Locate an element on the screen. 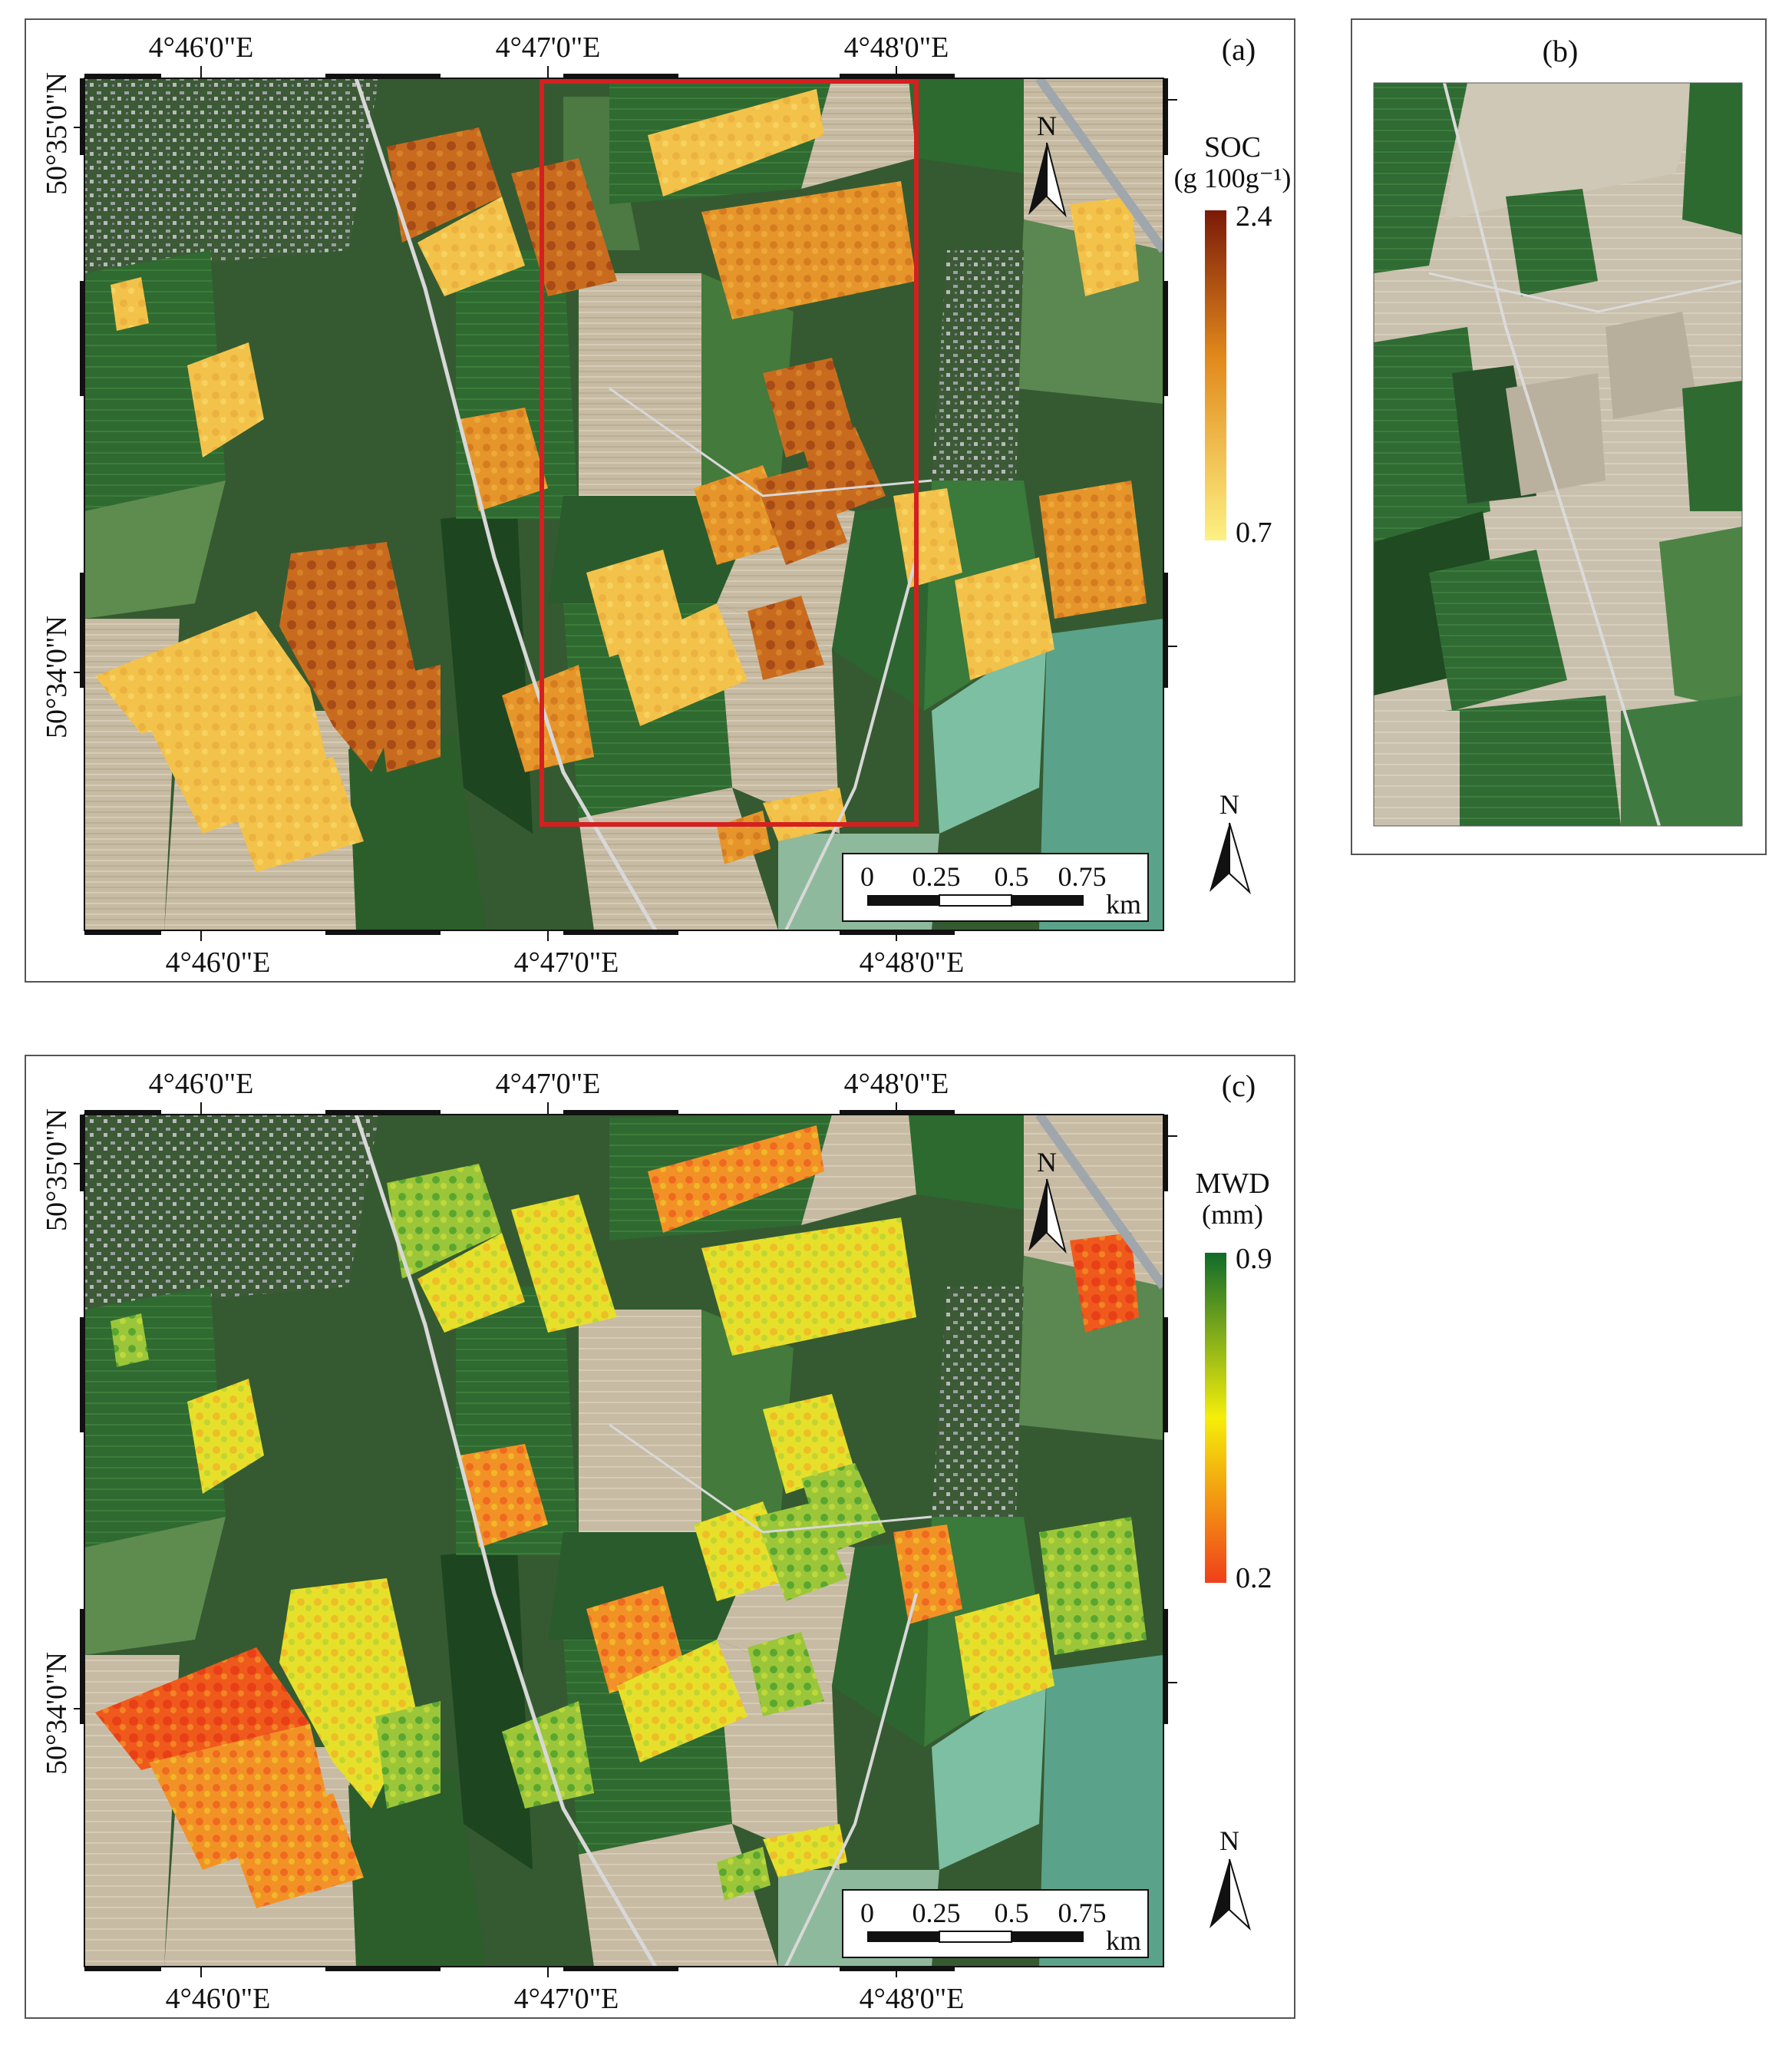  panel-tag: (c) is located at coordinates (1239, 1086).